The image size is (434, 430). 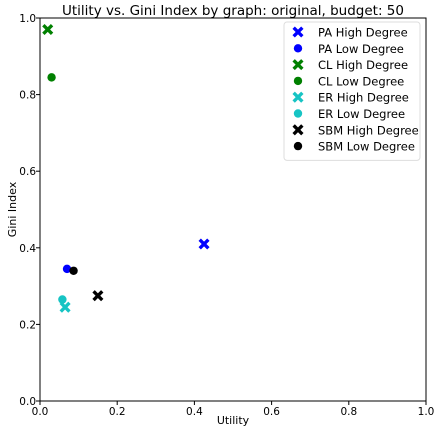 I want to click on x-axis-ticks: 0.0 0.2 0.4 0.6 0.8 1.0, so click(x=233, y=409).